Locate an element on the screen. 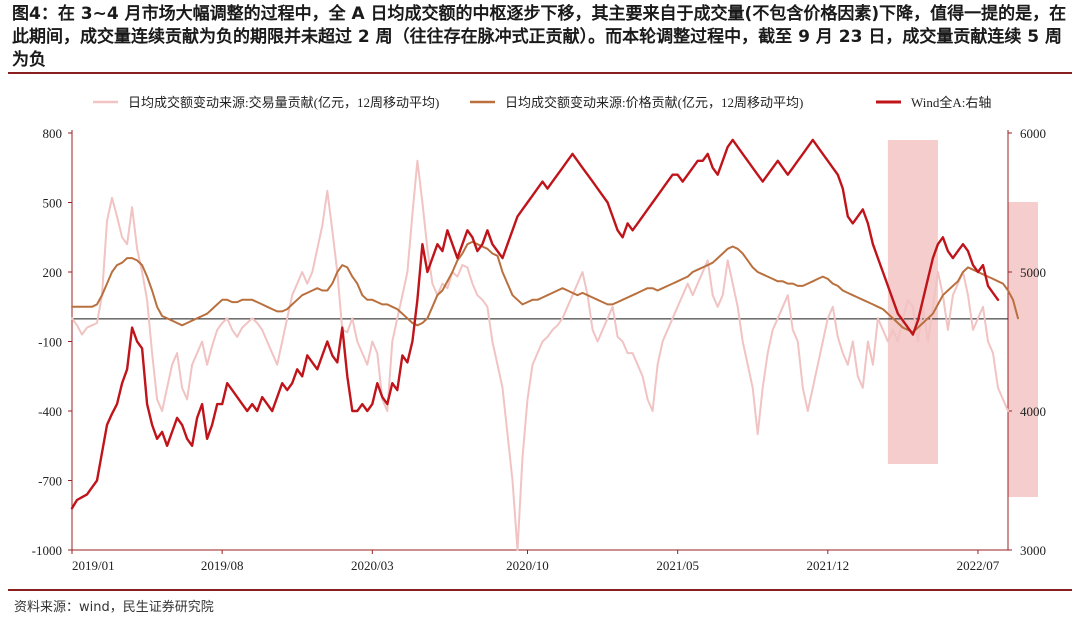 Image resolution: width=1080 pixels, height=622 pixels. left-tick-label: -400 is located at coordinates (50, 411).